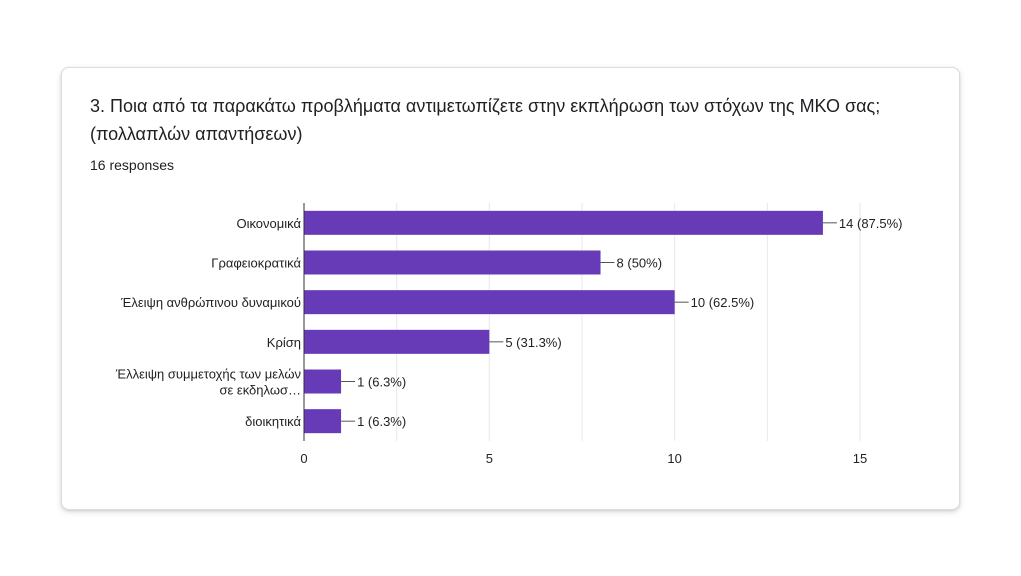 The height and width of the screenshot is (576, 1021). Describe the element at coordinates (489, 458) in the screenshot. I see `x-tick-label: 5` at that location.